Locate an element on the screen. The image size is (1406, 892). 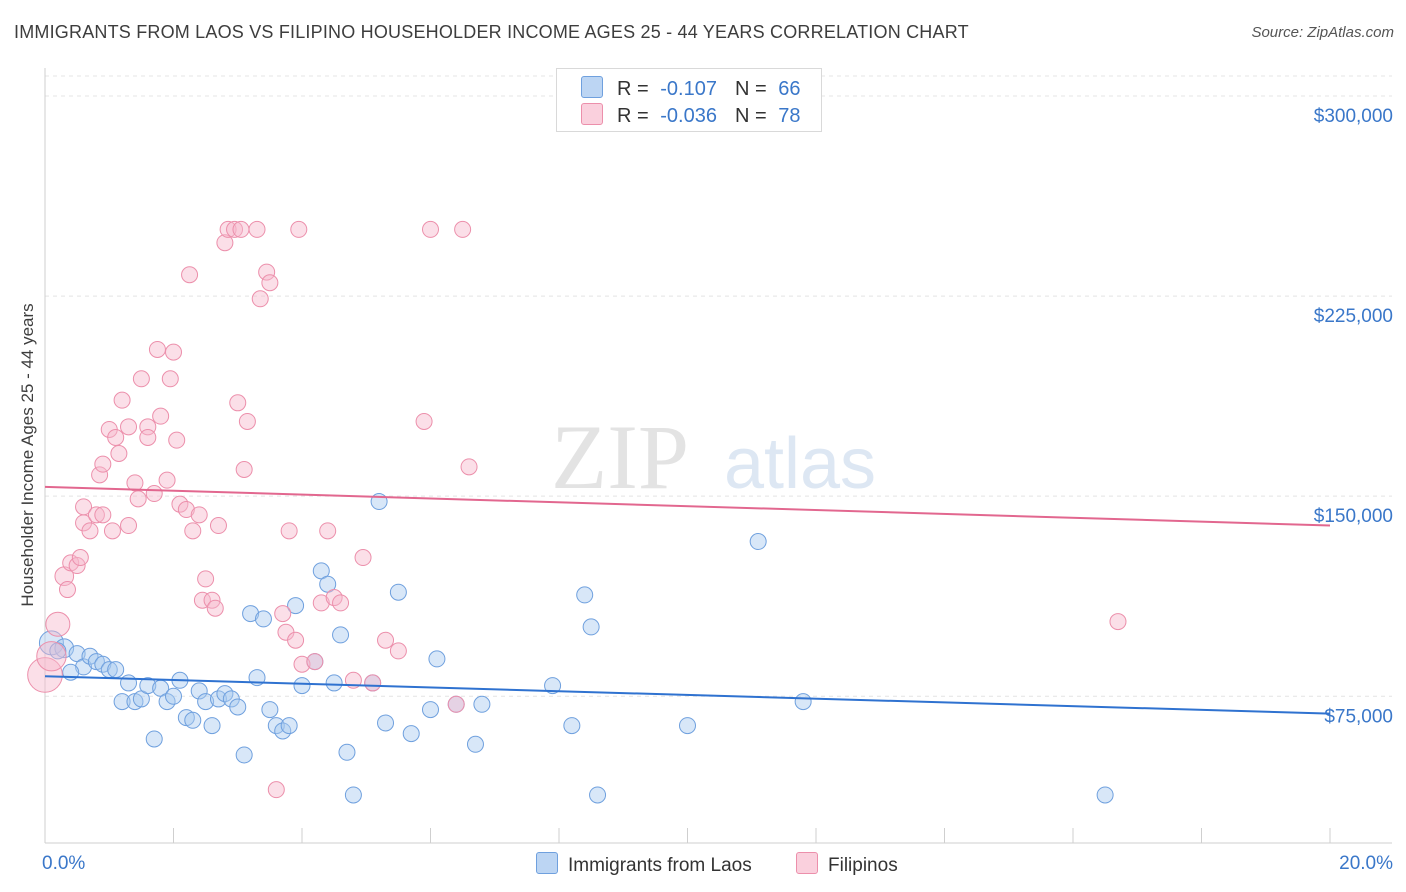
correlation-legend: R = -0.107 N = 66 R = -0.036 N = 78 is located at coordinates (689, 100).